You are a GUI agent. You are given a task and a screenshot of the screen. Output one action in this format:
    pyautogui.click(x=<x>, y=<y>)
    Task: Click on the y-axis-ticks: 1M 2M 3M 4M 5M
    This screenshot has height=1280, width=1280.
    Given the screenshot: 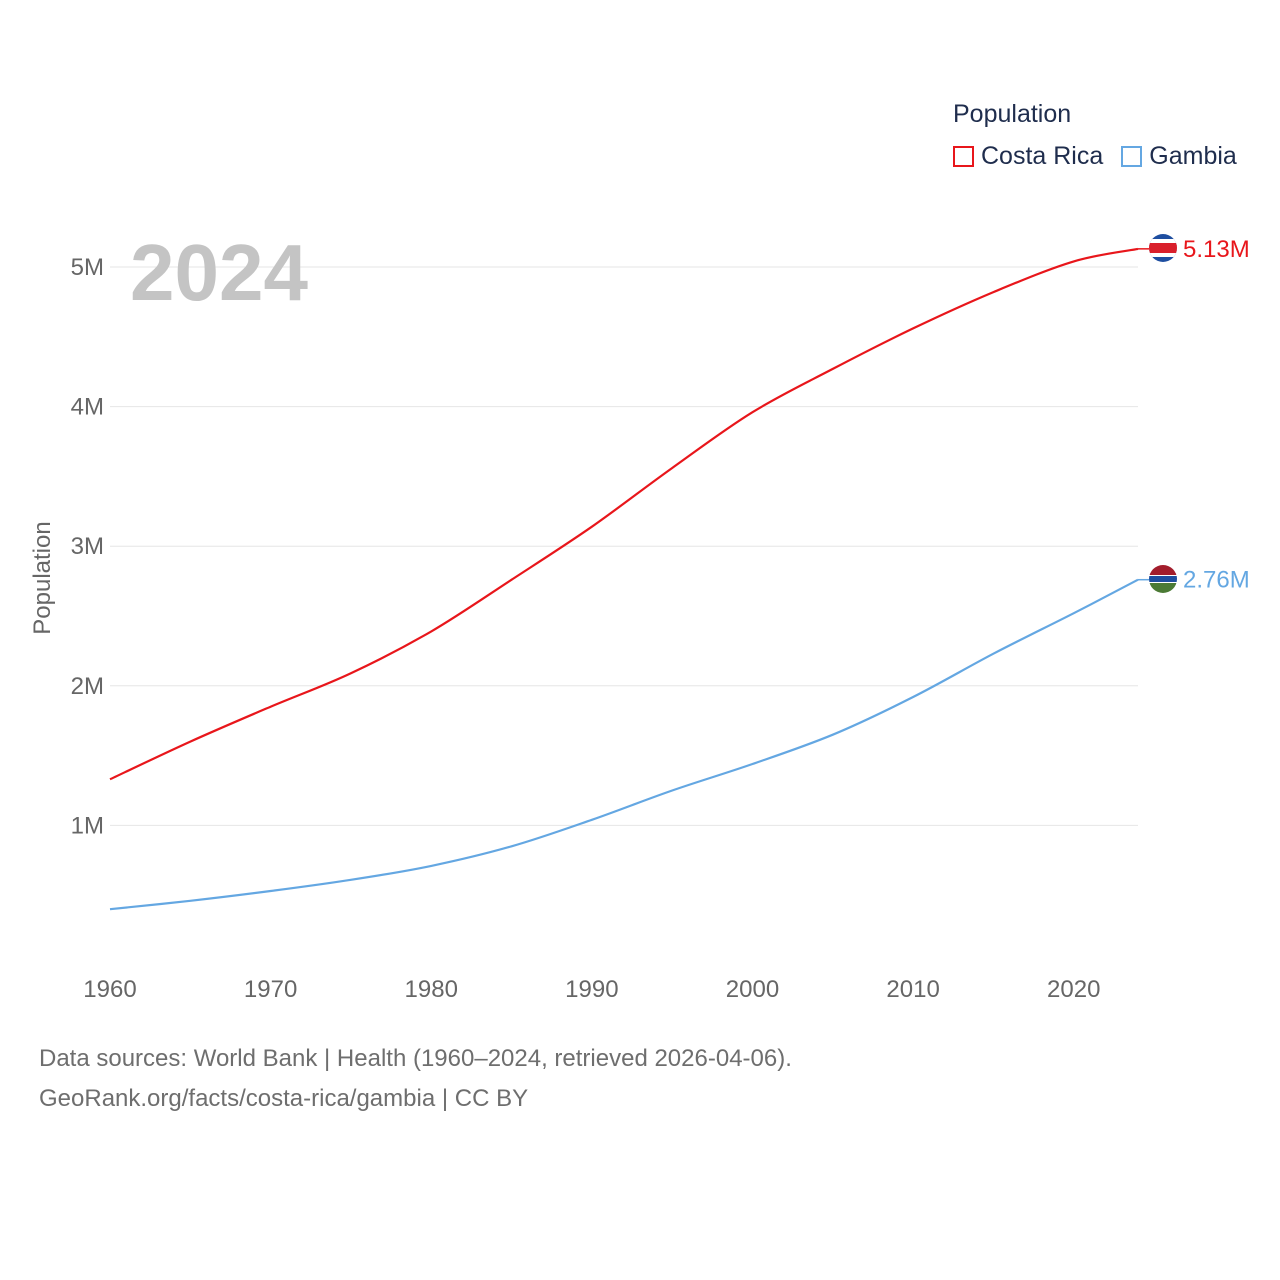 What is the action you would take?
    pyautogui.click(x=87, y=546)
    